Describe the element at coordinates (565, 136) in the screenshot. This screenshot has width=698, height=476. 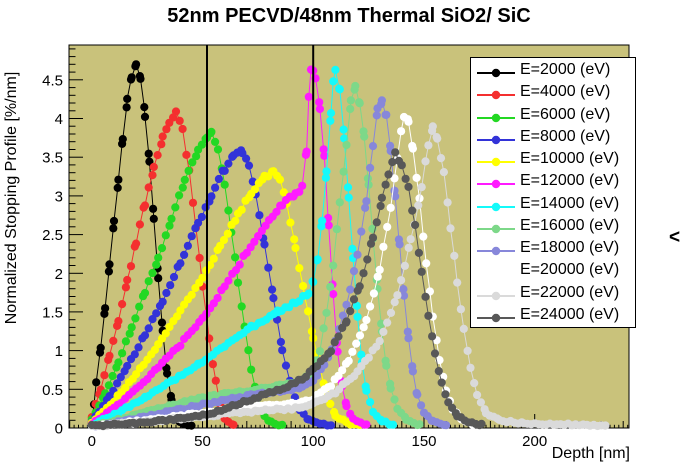
I see `legend-label: E=8000 (eV)` at that location.